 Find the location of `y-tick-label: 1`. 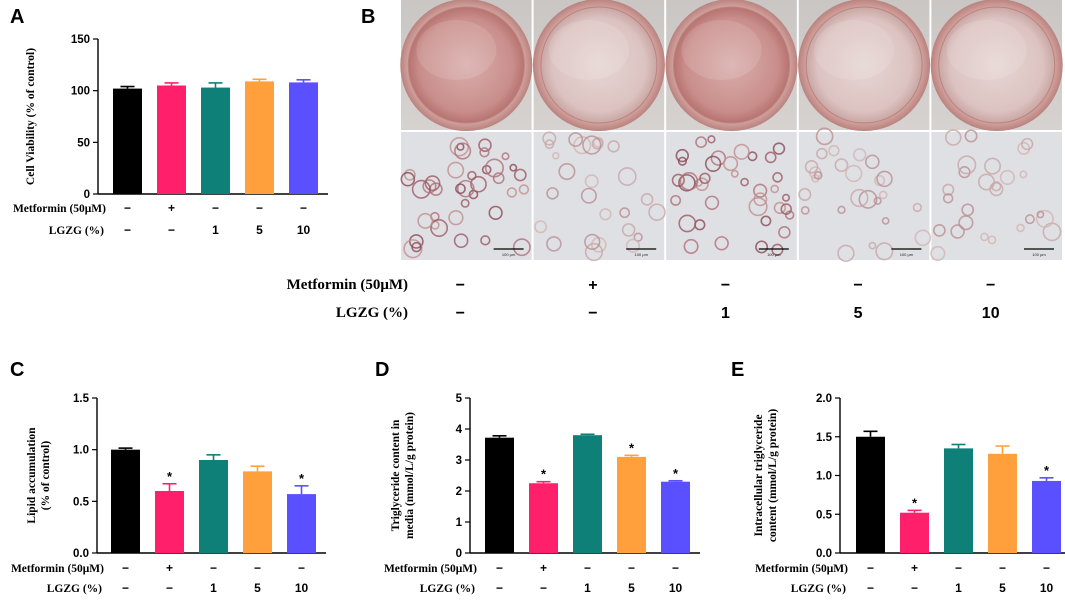

y-tick-label: 1 is located at coordinates (459, 523).